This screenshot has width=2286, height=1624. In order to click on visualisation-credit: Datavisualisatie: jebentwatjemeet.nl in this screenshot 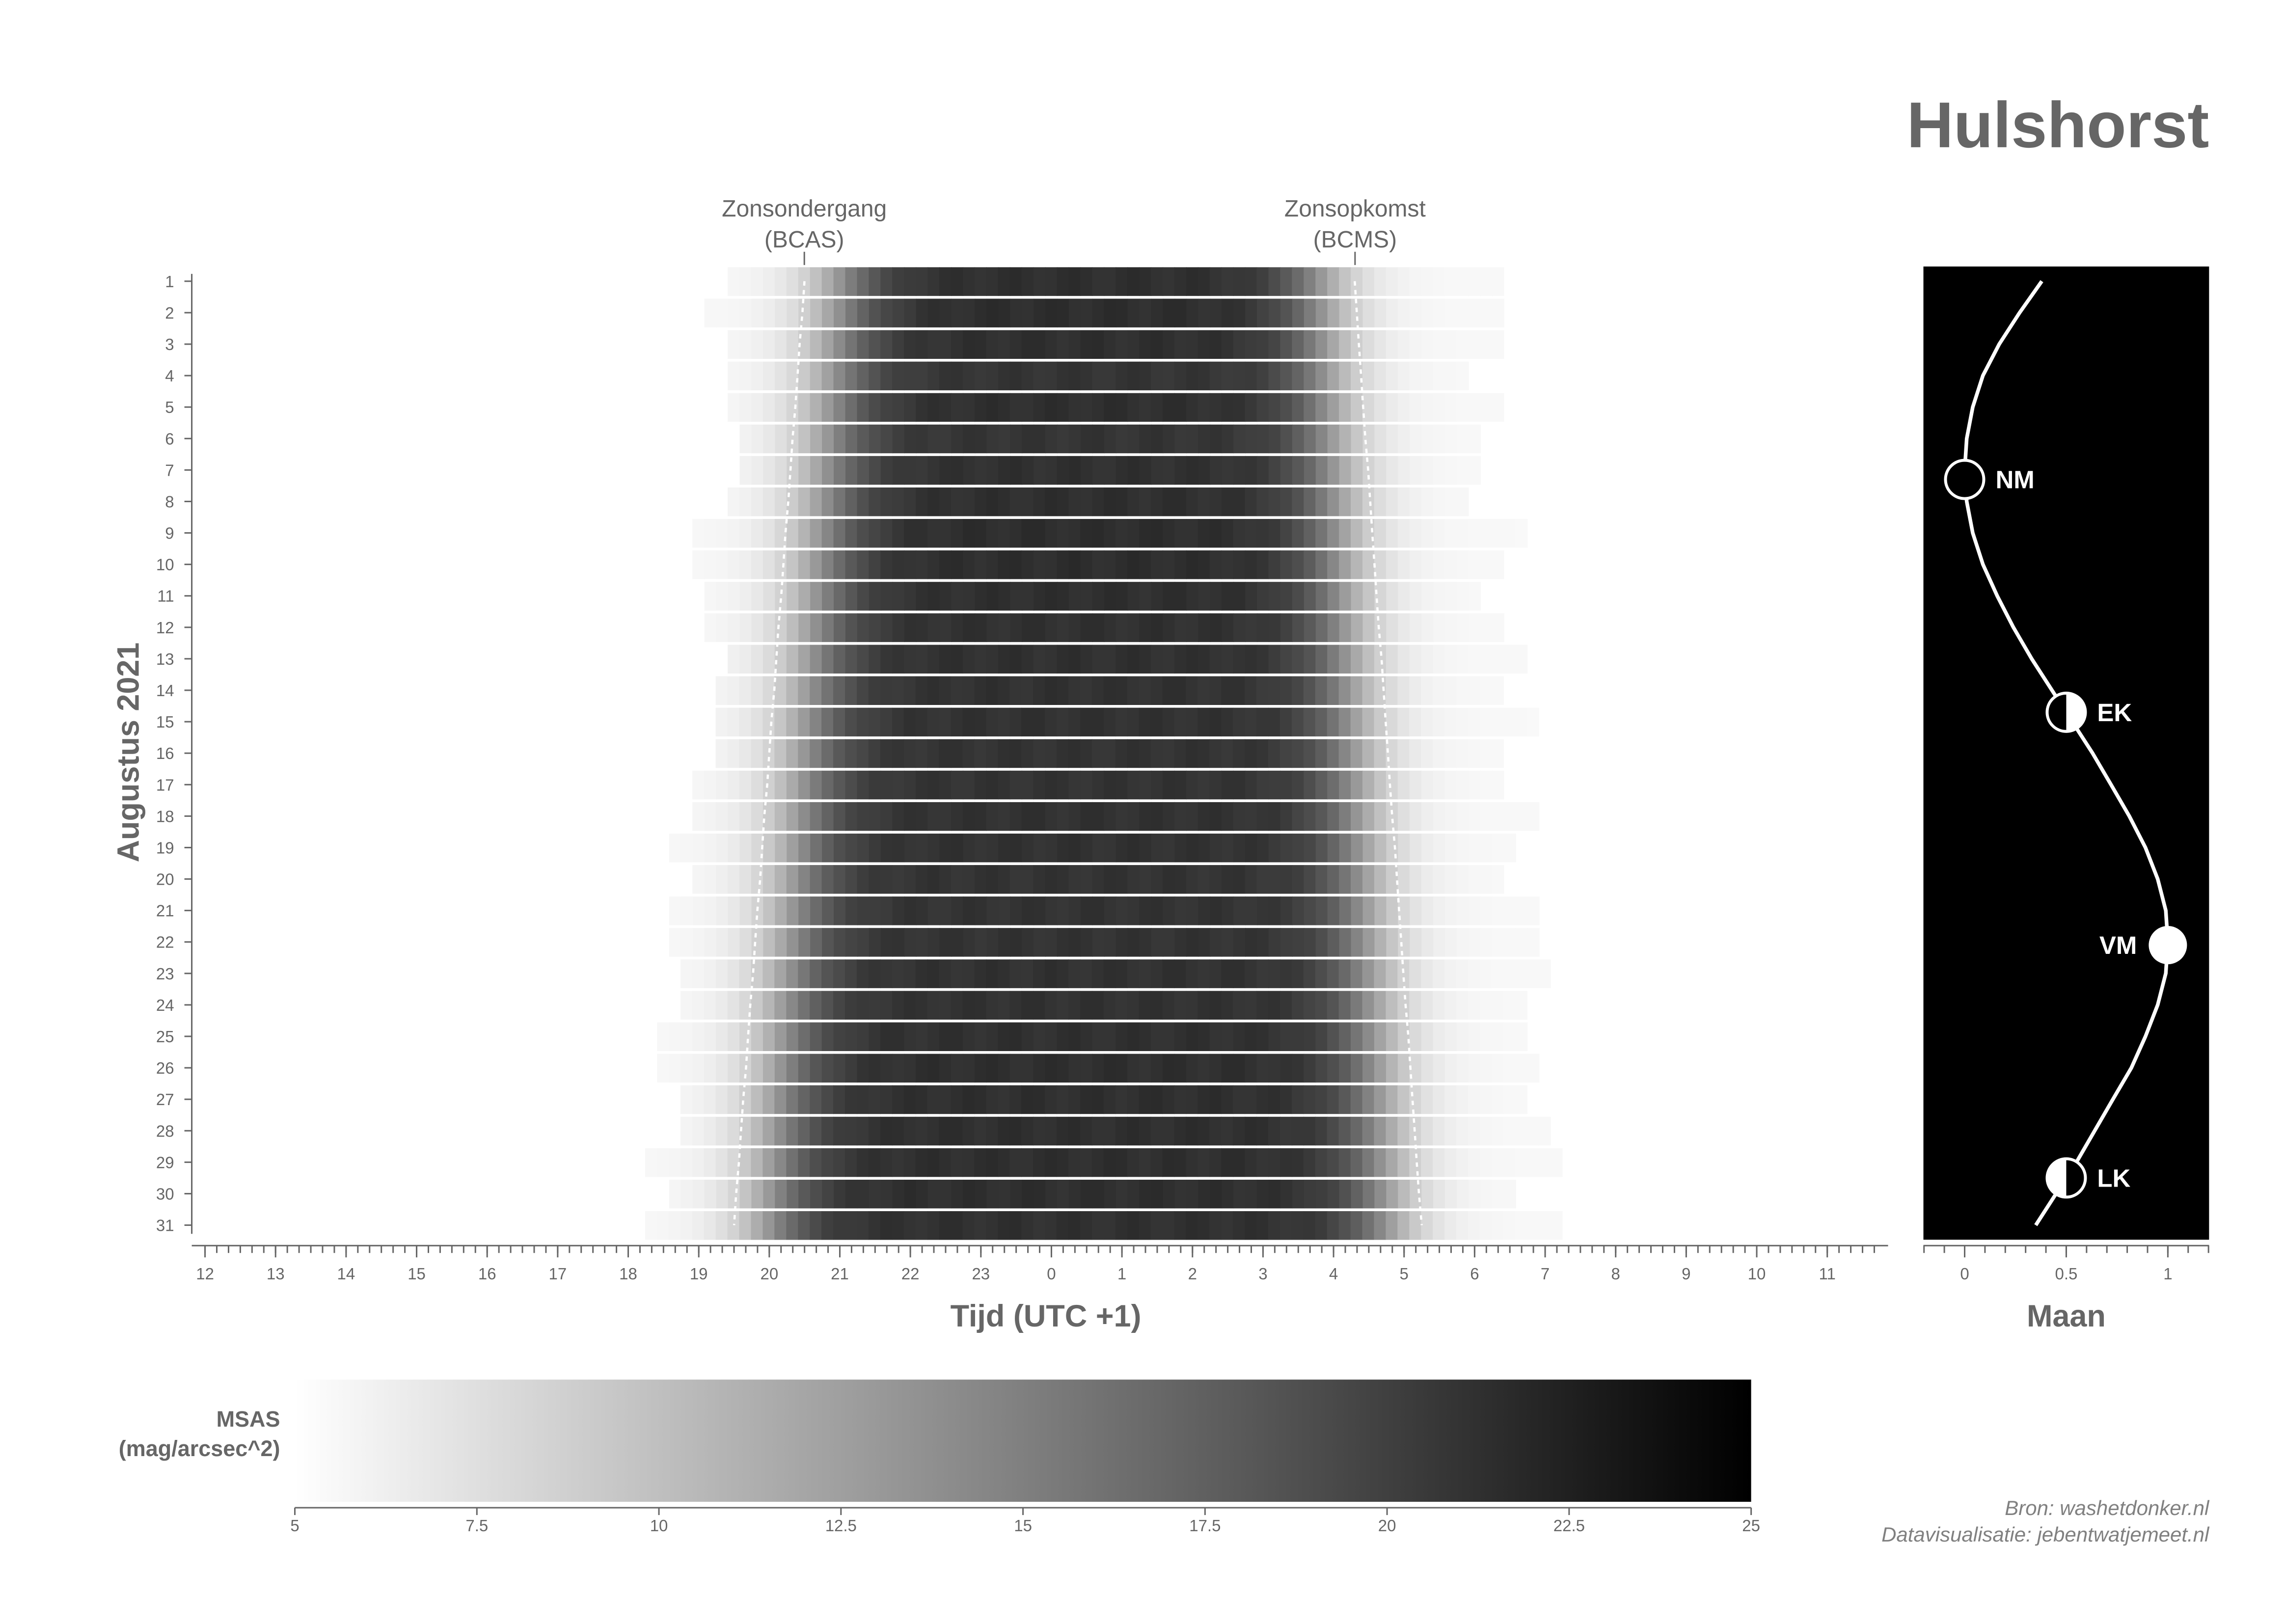, I will do `click(2045, 1534)`.